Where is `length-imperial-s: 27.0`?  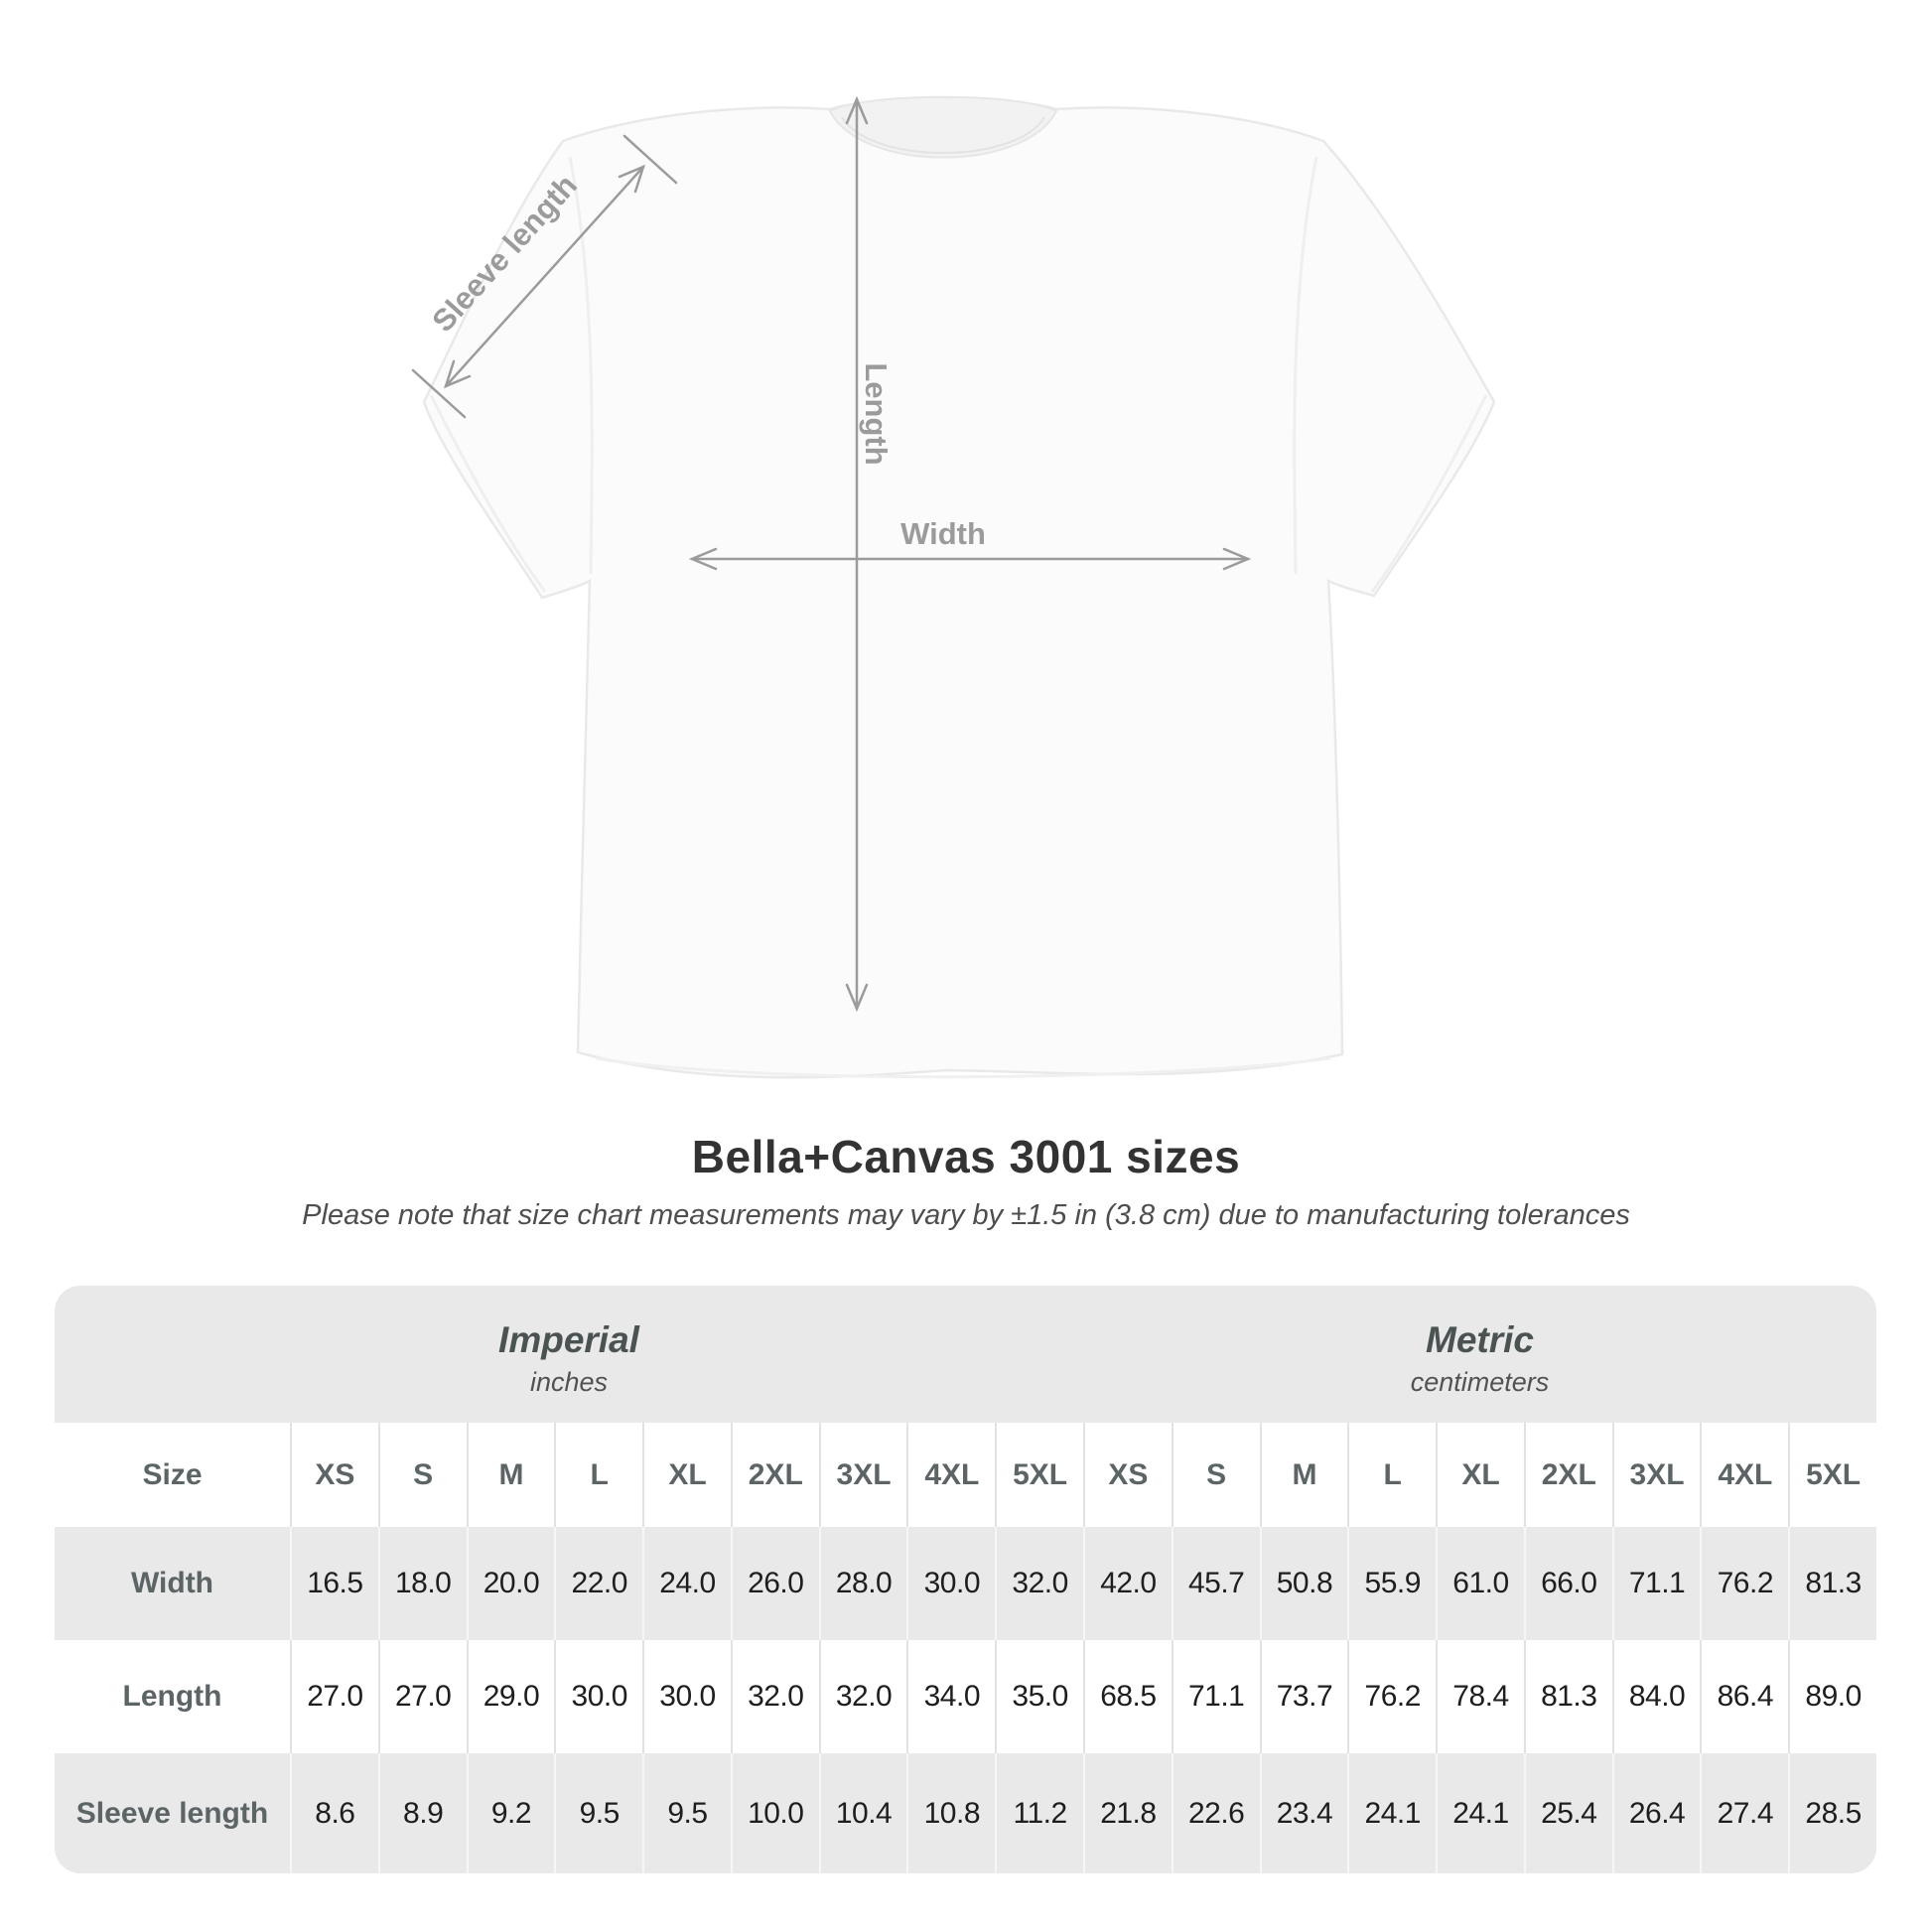
length-imperial-s: 27.0 is located at coordinates (422, 1697).